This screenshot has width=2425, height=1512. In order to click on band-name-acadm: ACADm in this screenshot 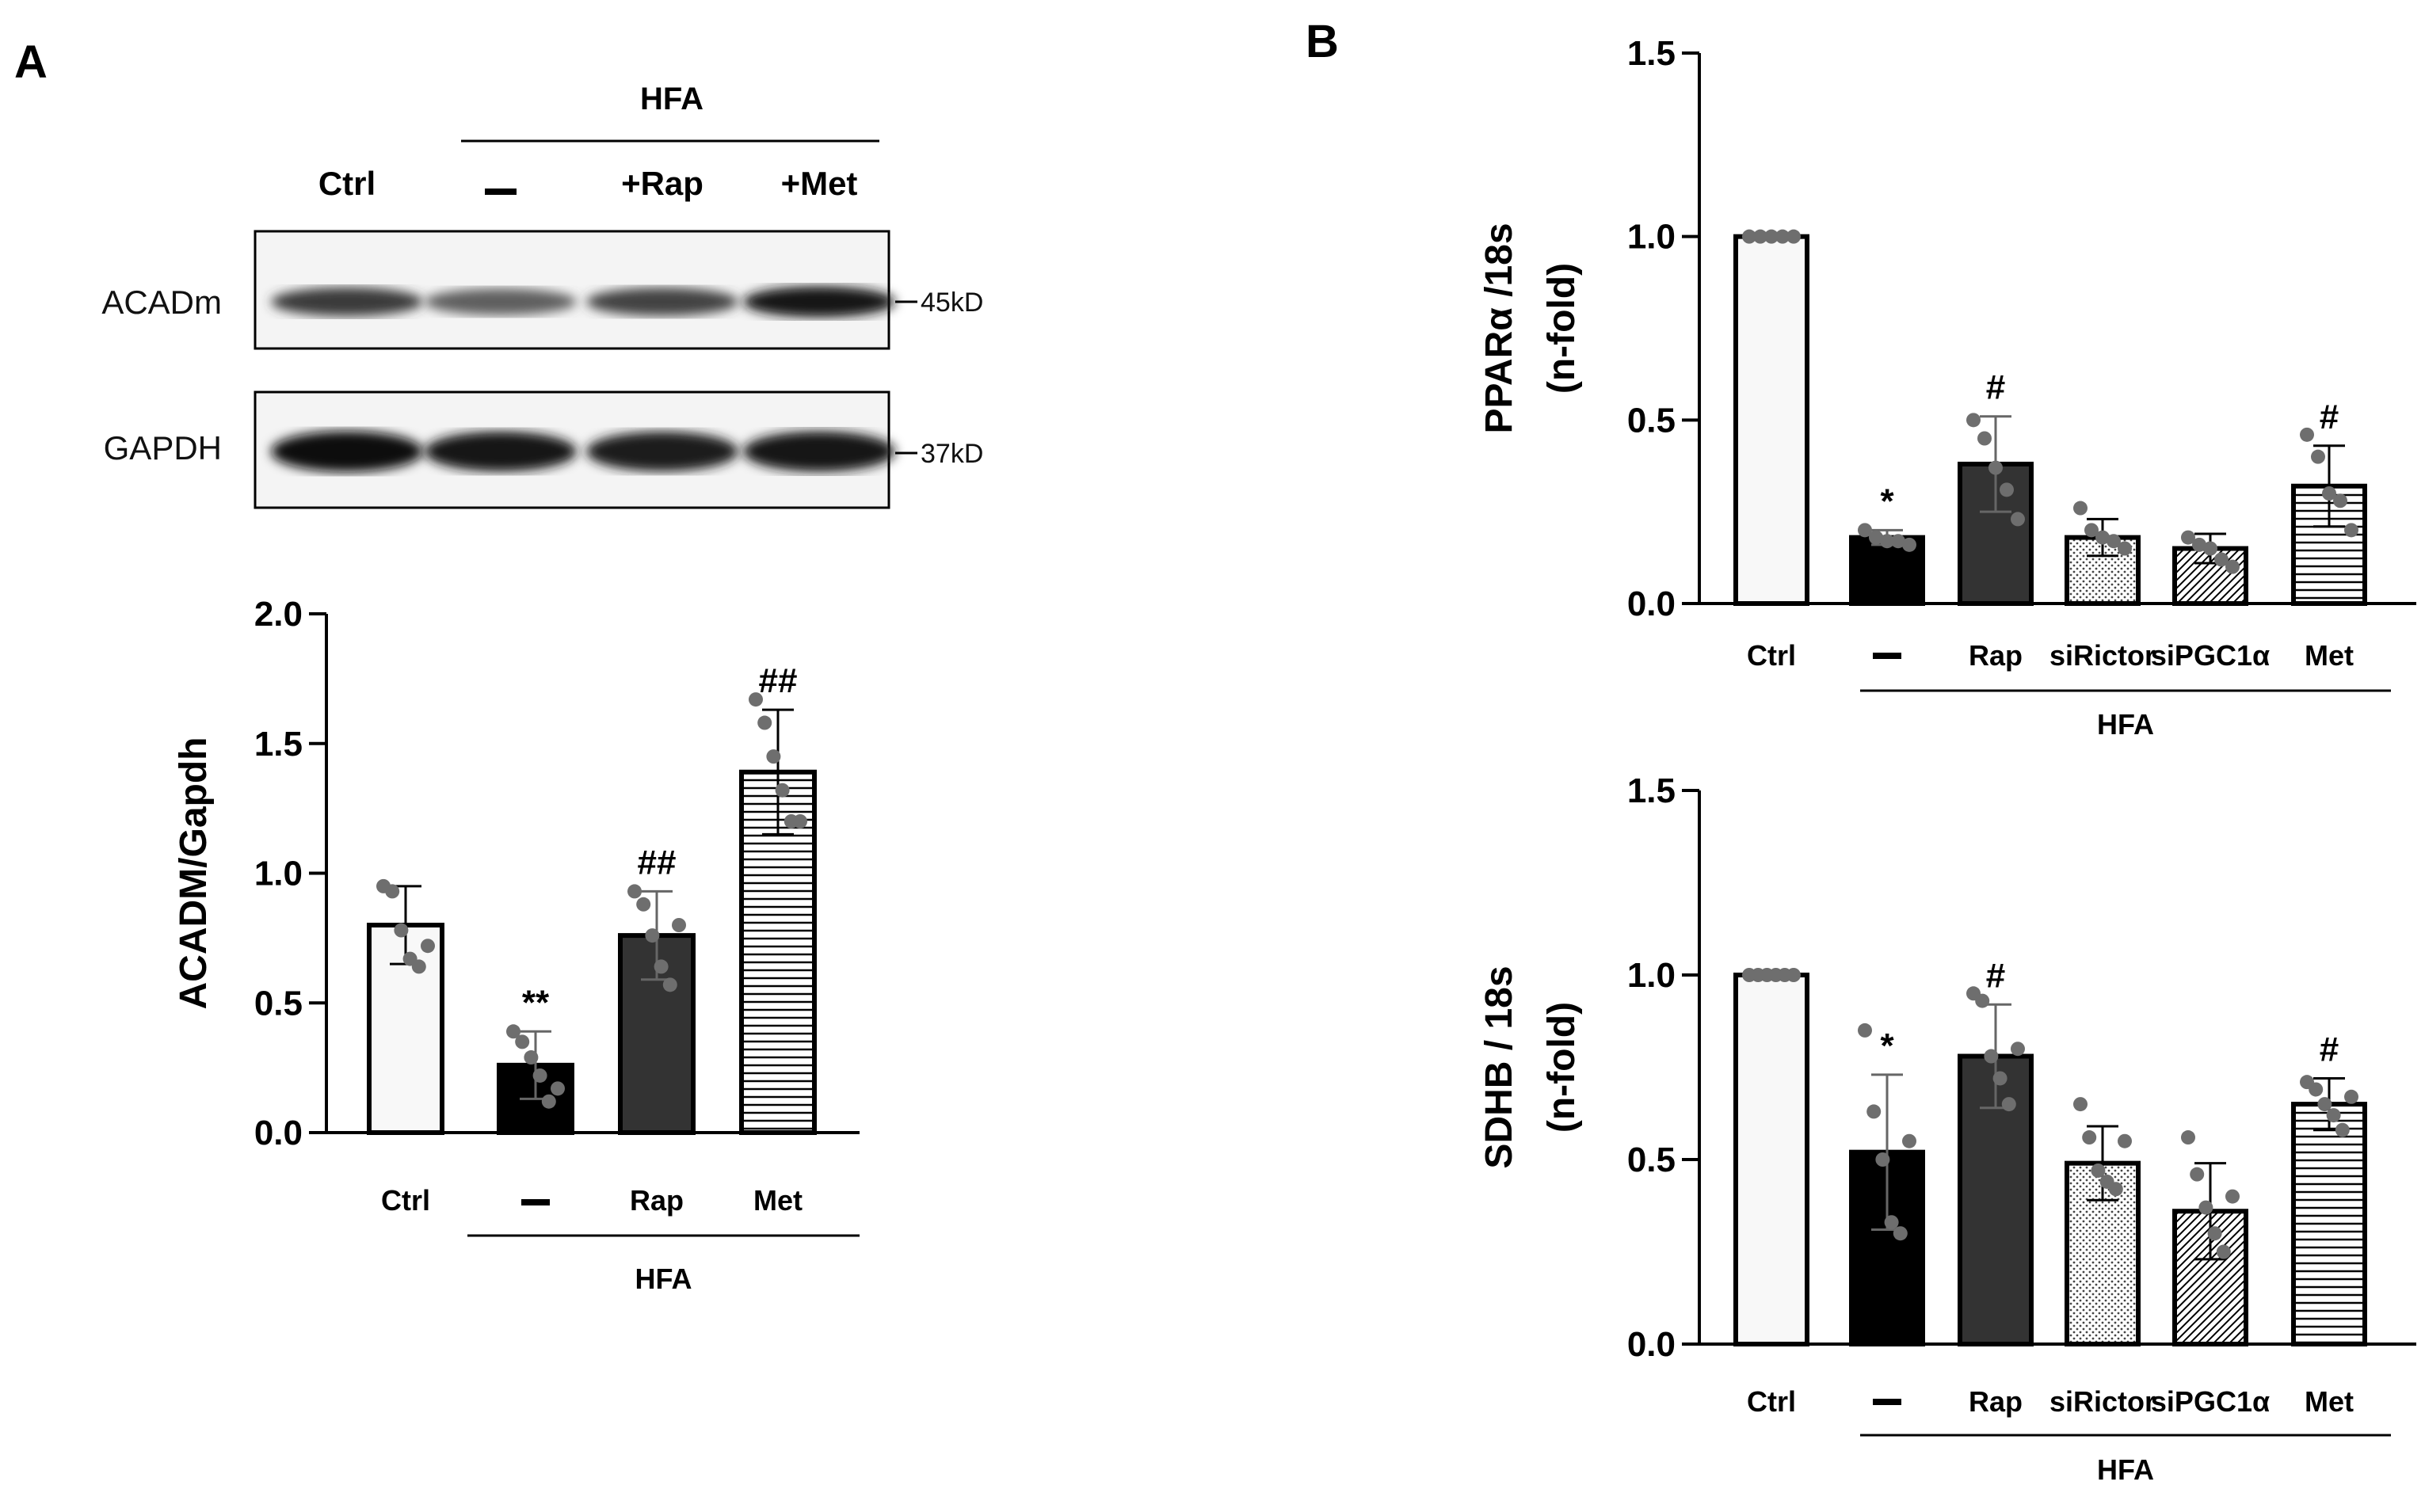, I will do `click(161, 302)`.